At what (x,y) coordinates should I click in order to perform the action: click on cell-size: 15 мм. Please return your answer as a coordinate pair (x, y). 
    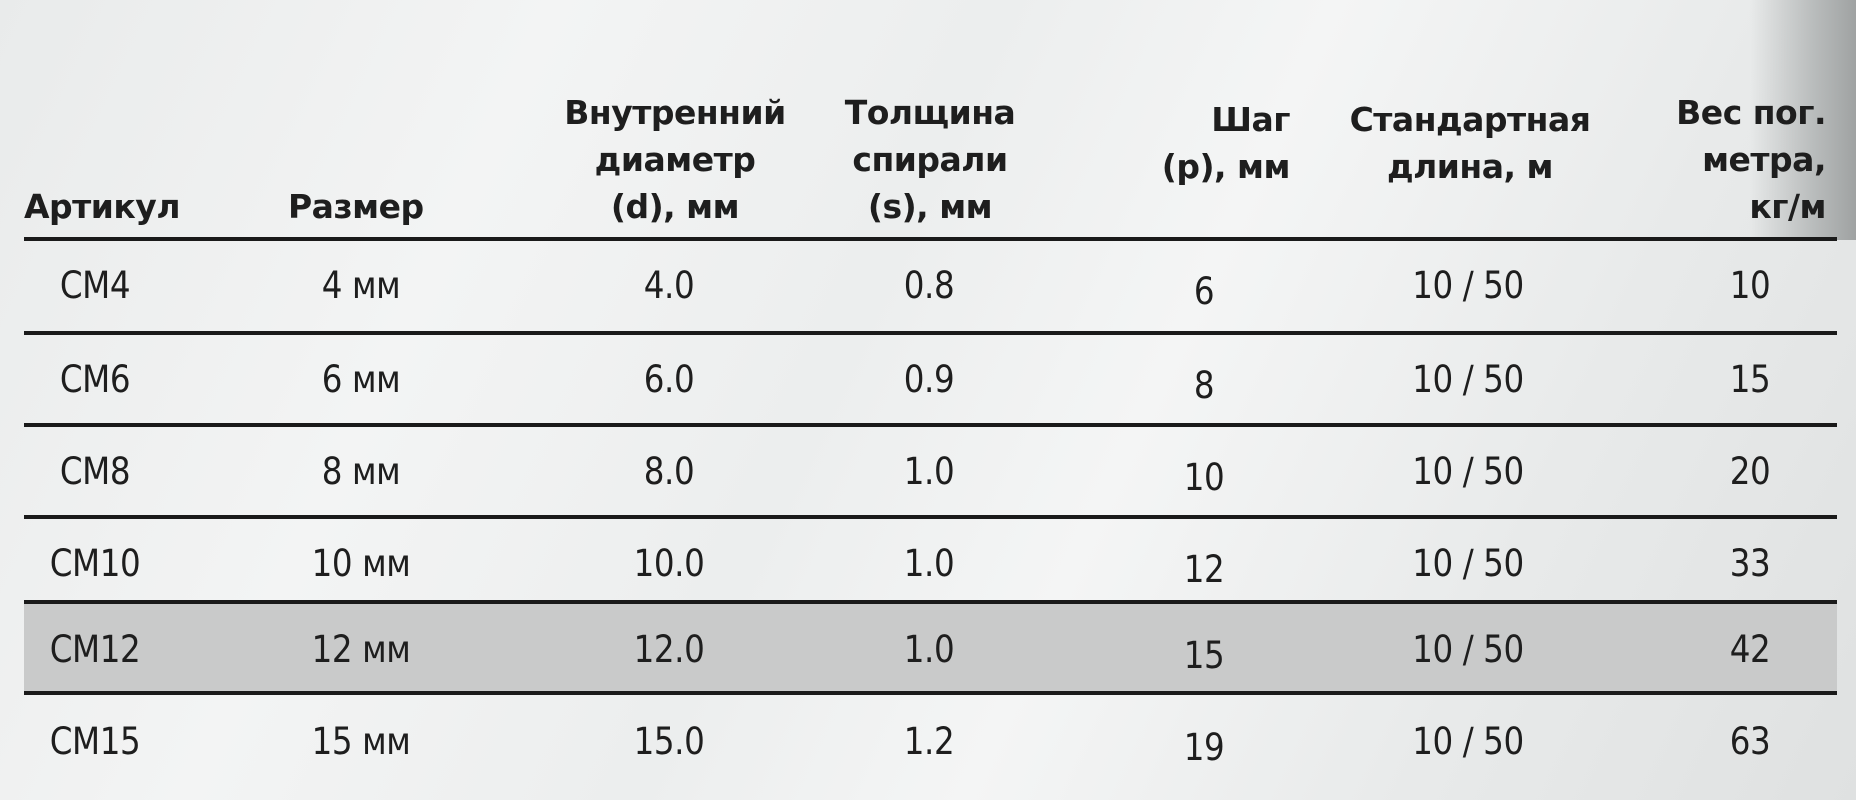
    Looking at the image, I should click on (361, 741).